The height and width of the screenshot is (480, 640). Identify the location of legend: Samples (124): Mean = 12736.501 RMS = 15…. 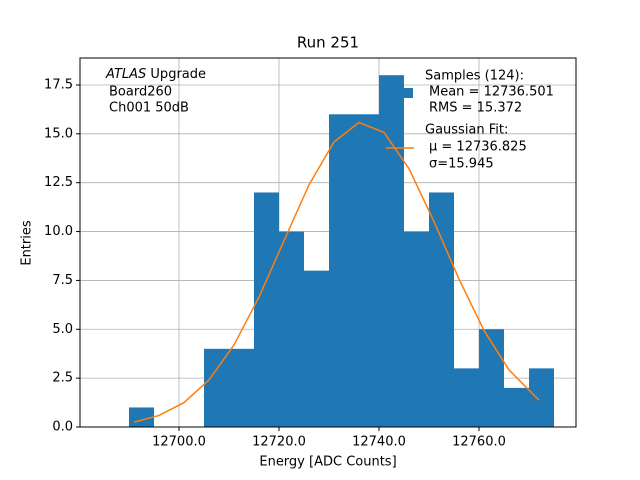
(470, 120).